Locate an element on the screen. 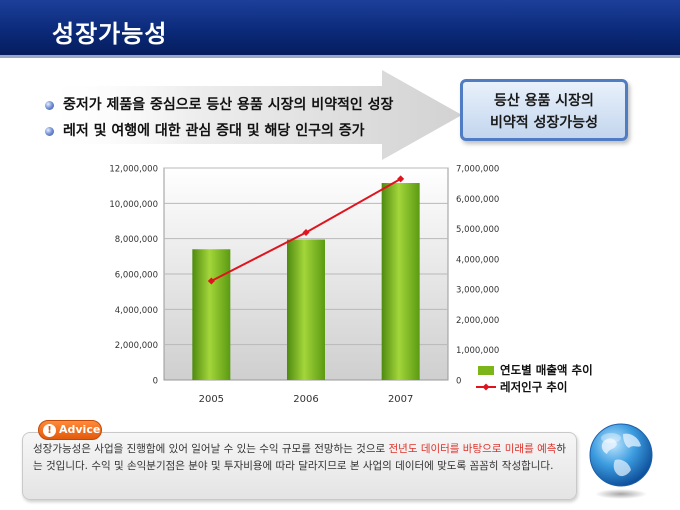  bullet-item: 중저가 제품을 중심으로 등산 용품 시장의 비약적인 성장 is located at coordinates (219, 105).